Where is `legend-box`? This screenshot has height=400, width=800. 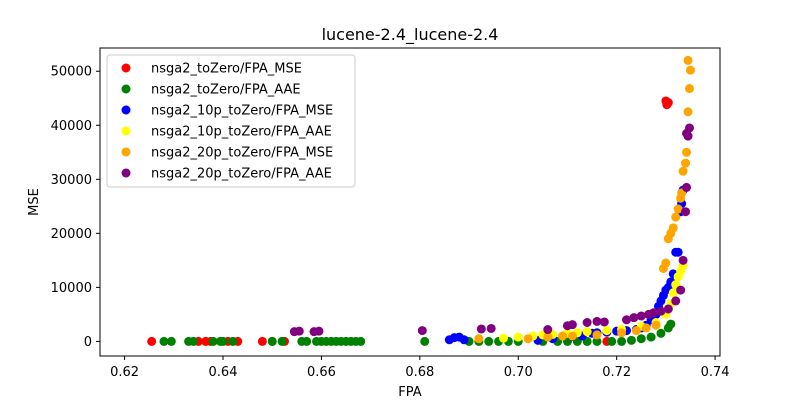 legend-box is located at coordinates (231, 121).